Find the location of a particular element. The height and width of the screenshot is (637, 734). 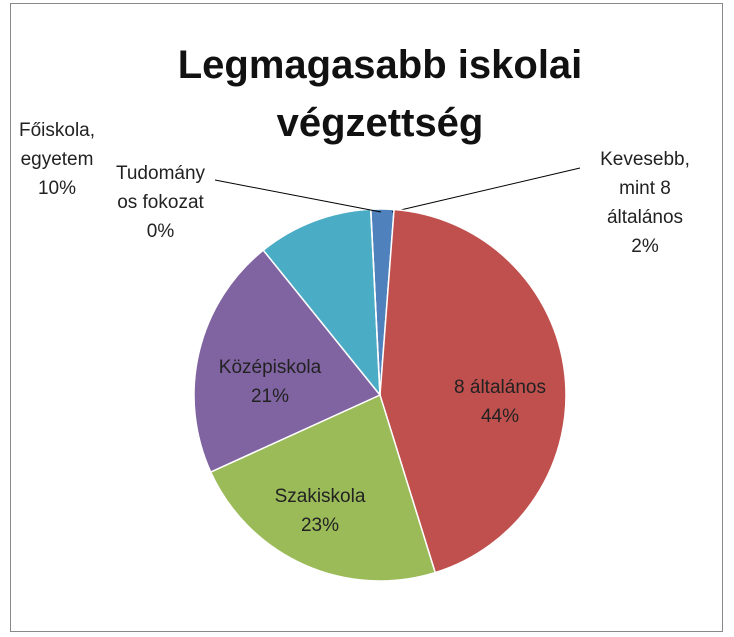

value-label: 0% is located at coordinates (160, 231).